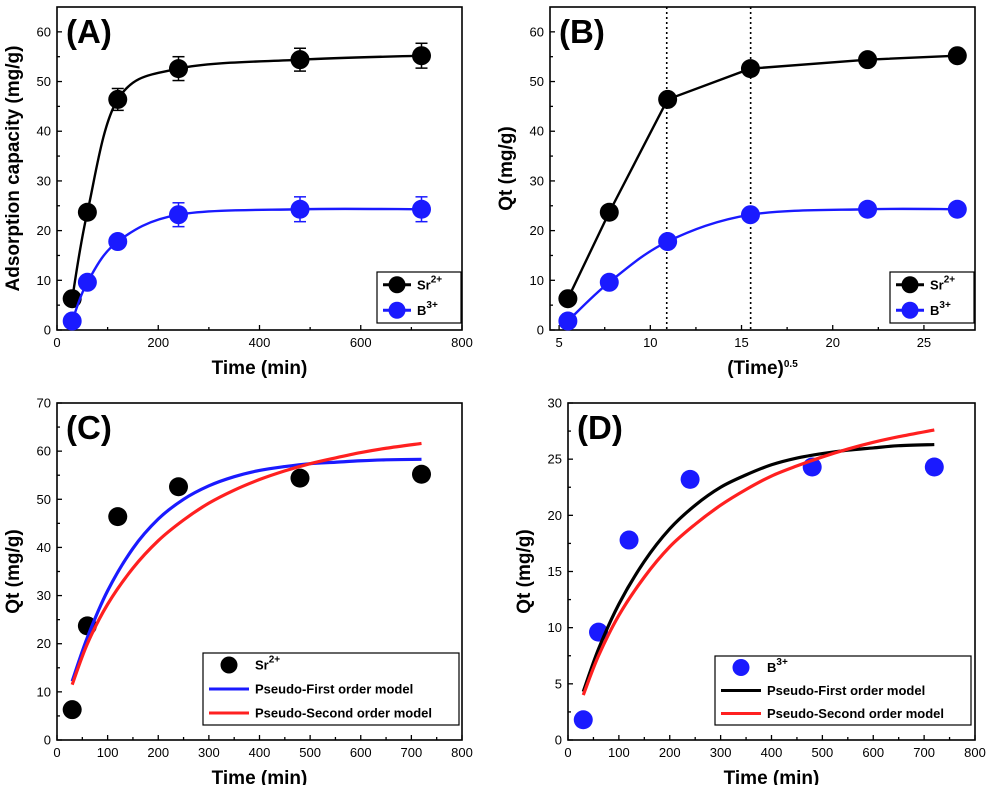 The height and width of the screenshot is (785, 989). What do you see at coordinates (855, 713) in the screenshot?
I see `legend-label: Pseudo-Second order model` at bounding box center [855, 713].